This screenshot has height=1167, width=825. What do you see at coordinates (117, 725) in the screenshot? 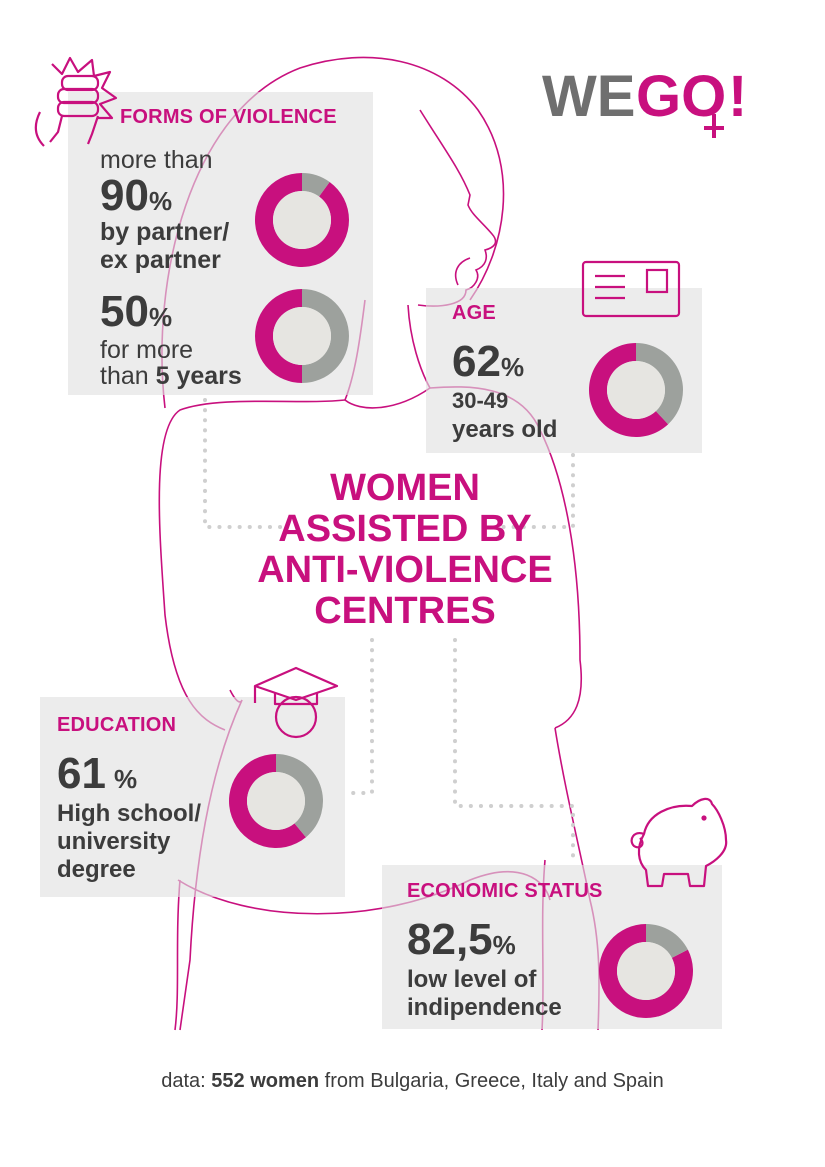
I see `education-title: EDUCATION` at bounding box center [117, 725].